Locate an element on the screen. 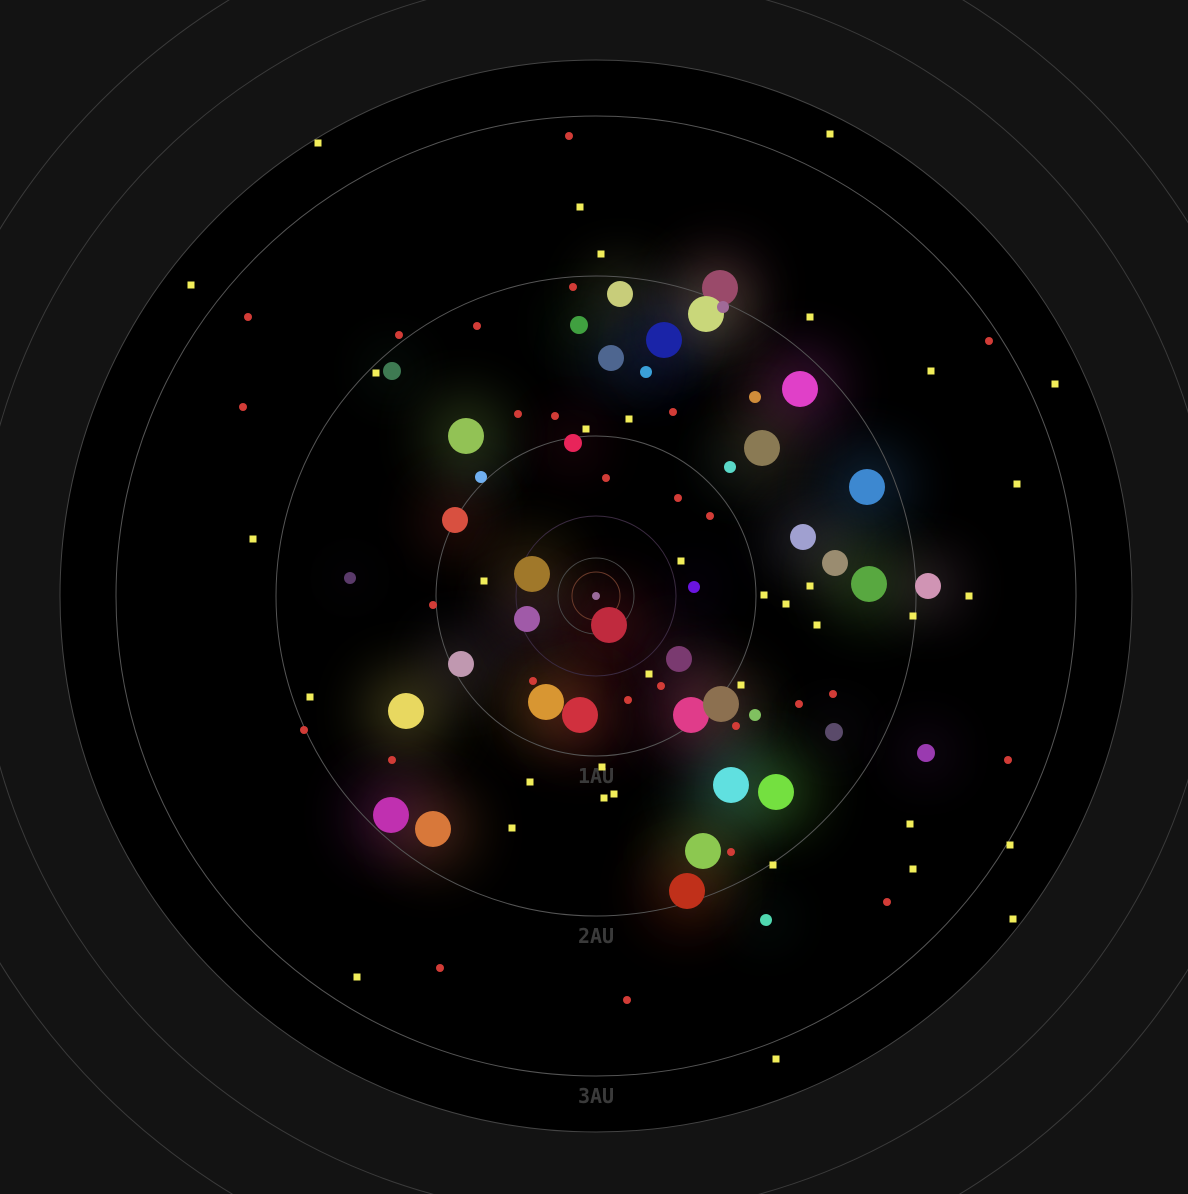 The height and width of the screenshot is (1194, 1188). orbit-ring is located at coordinates (596, 596).